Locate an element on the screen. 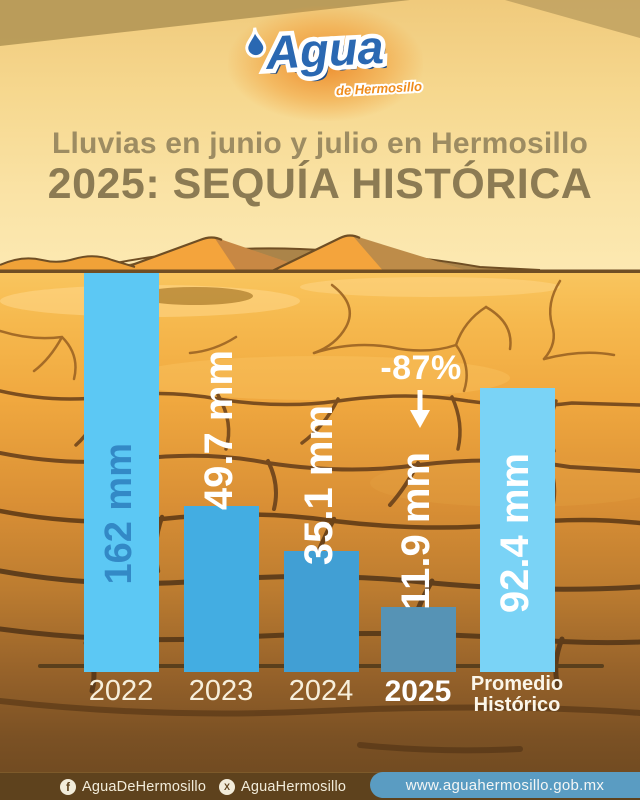  category-label-2023: 2023 is located at coordinates (221, 691).